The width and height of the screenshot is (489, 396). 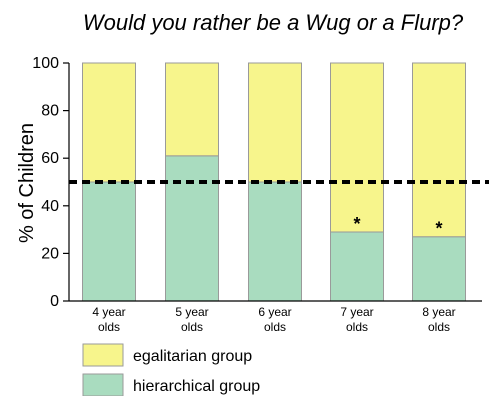 I want to click on x-tick-label: 6 year, so click(x=274, y=312).